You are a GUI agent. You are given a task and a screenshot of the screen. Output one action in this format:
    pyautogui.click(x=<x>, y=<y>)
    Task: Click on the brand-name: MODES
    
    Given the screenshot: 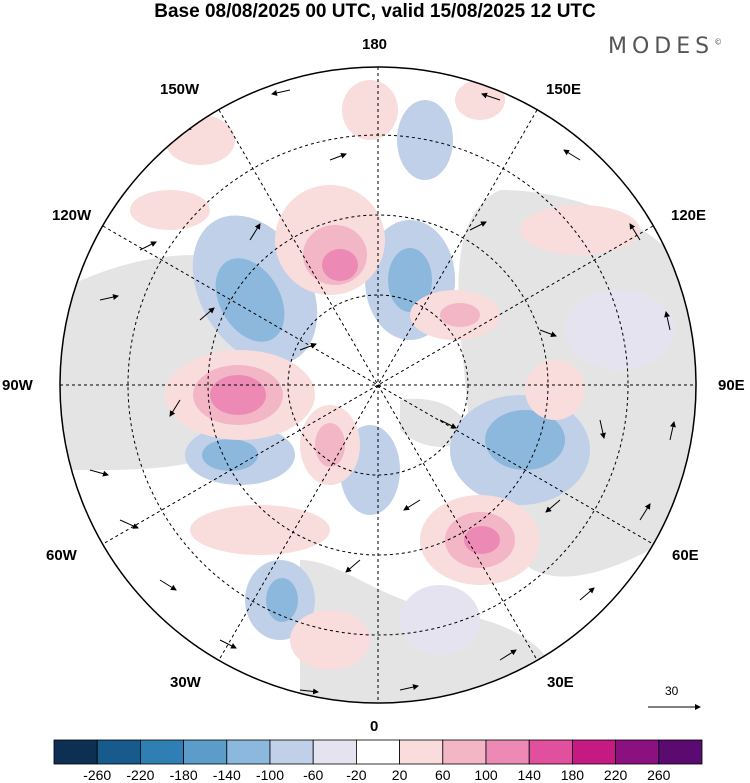 What is the action you would take?
    pyautogui.click(x=661, y=46)
    